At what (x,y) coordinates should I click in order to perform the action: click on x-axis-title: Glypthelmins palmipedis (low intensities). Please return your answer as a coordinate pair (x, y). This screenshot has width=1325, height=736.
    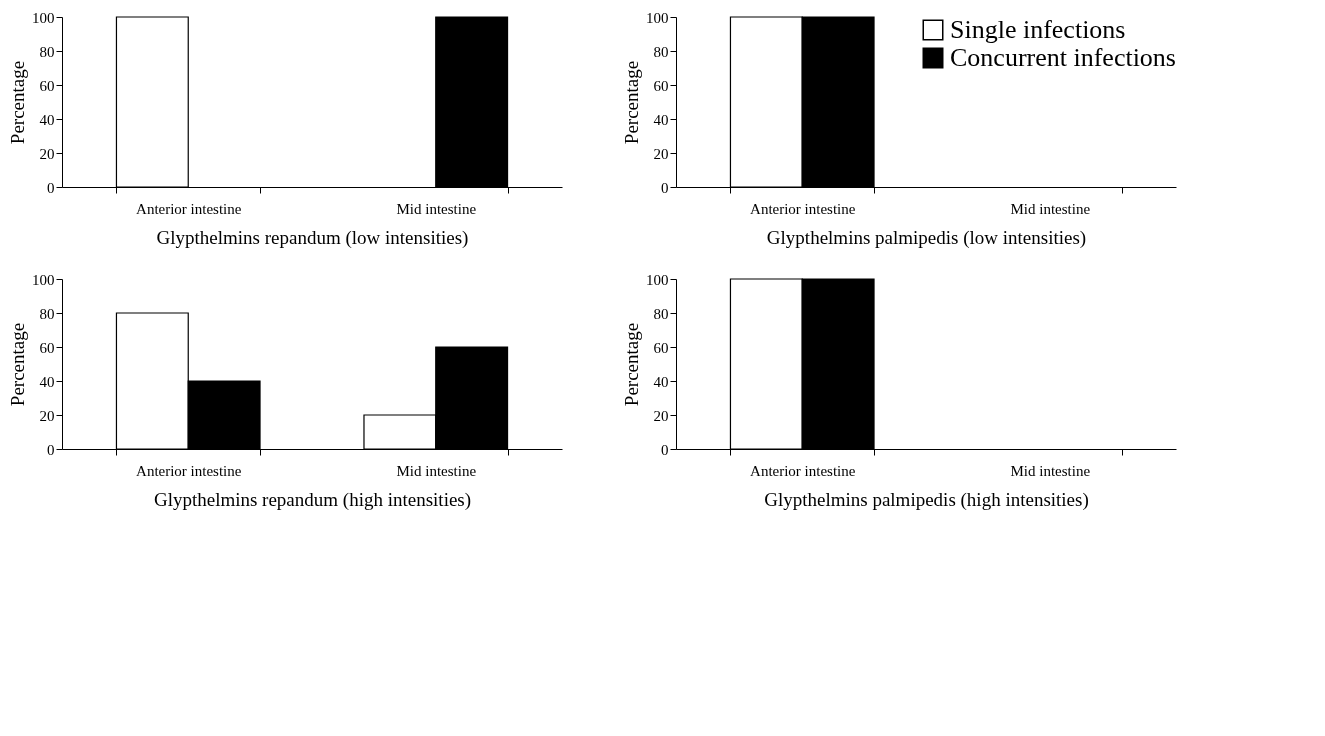
    Looking at the image, I should click on (926, 237).